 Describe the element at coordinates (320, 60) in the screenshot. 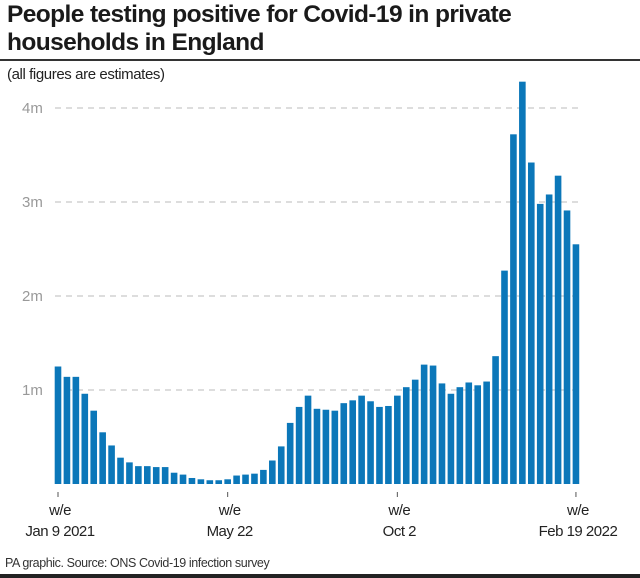

I see `title-divider` at that location.